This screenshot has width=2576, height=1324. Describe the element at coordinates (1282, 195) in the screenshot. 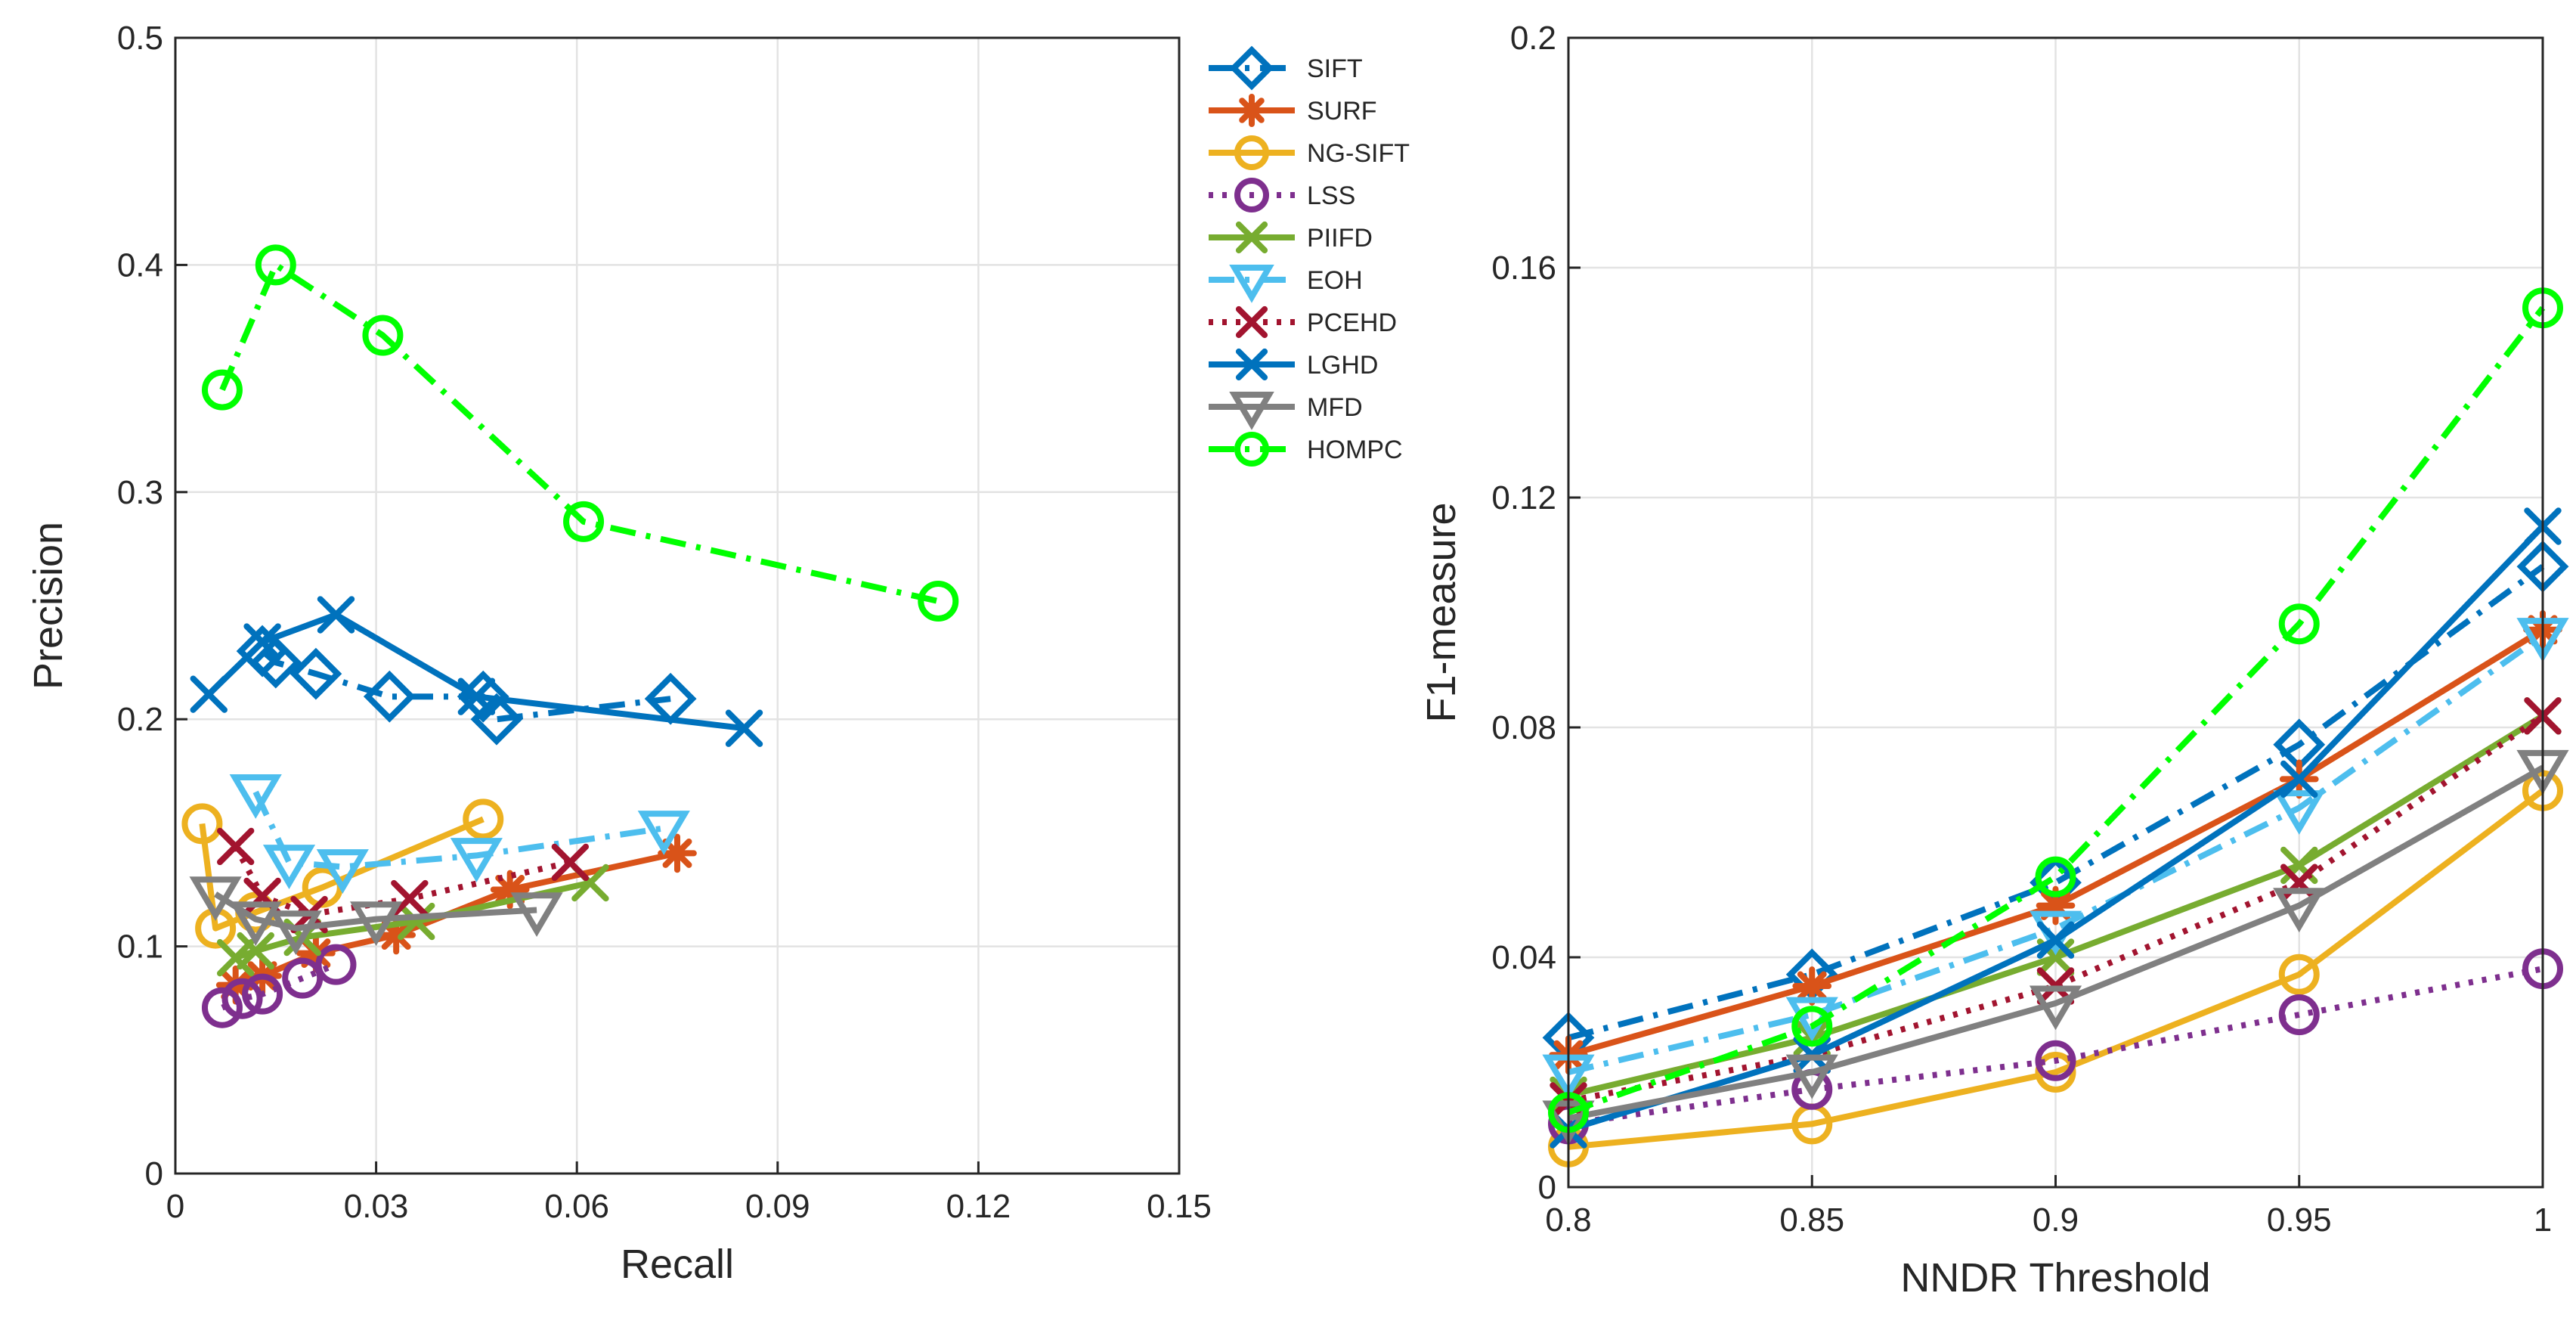

I see `legend-entry-lss: LSS` at that location.